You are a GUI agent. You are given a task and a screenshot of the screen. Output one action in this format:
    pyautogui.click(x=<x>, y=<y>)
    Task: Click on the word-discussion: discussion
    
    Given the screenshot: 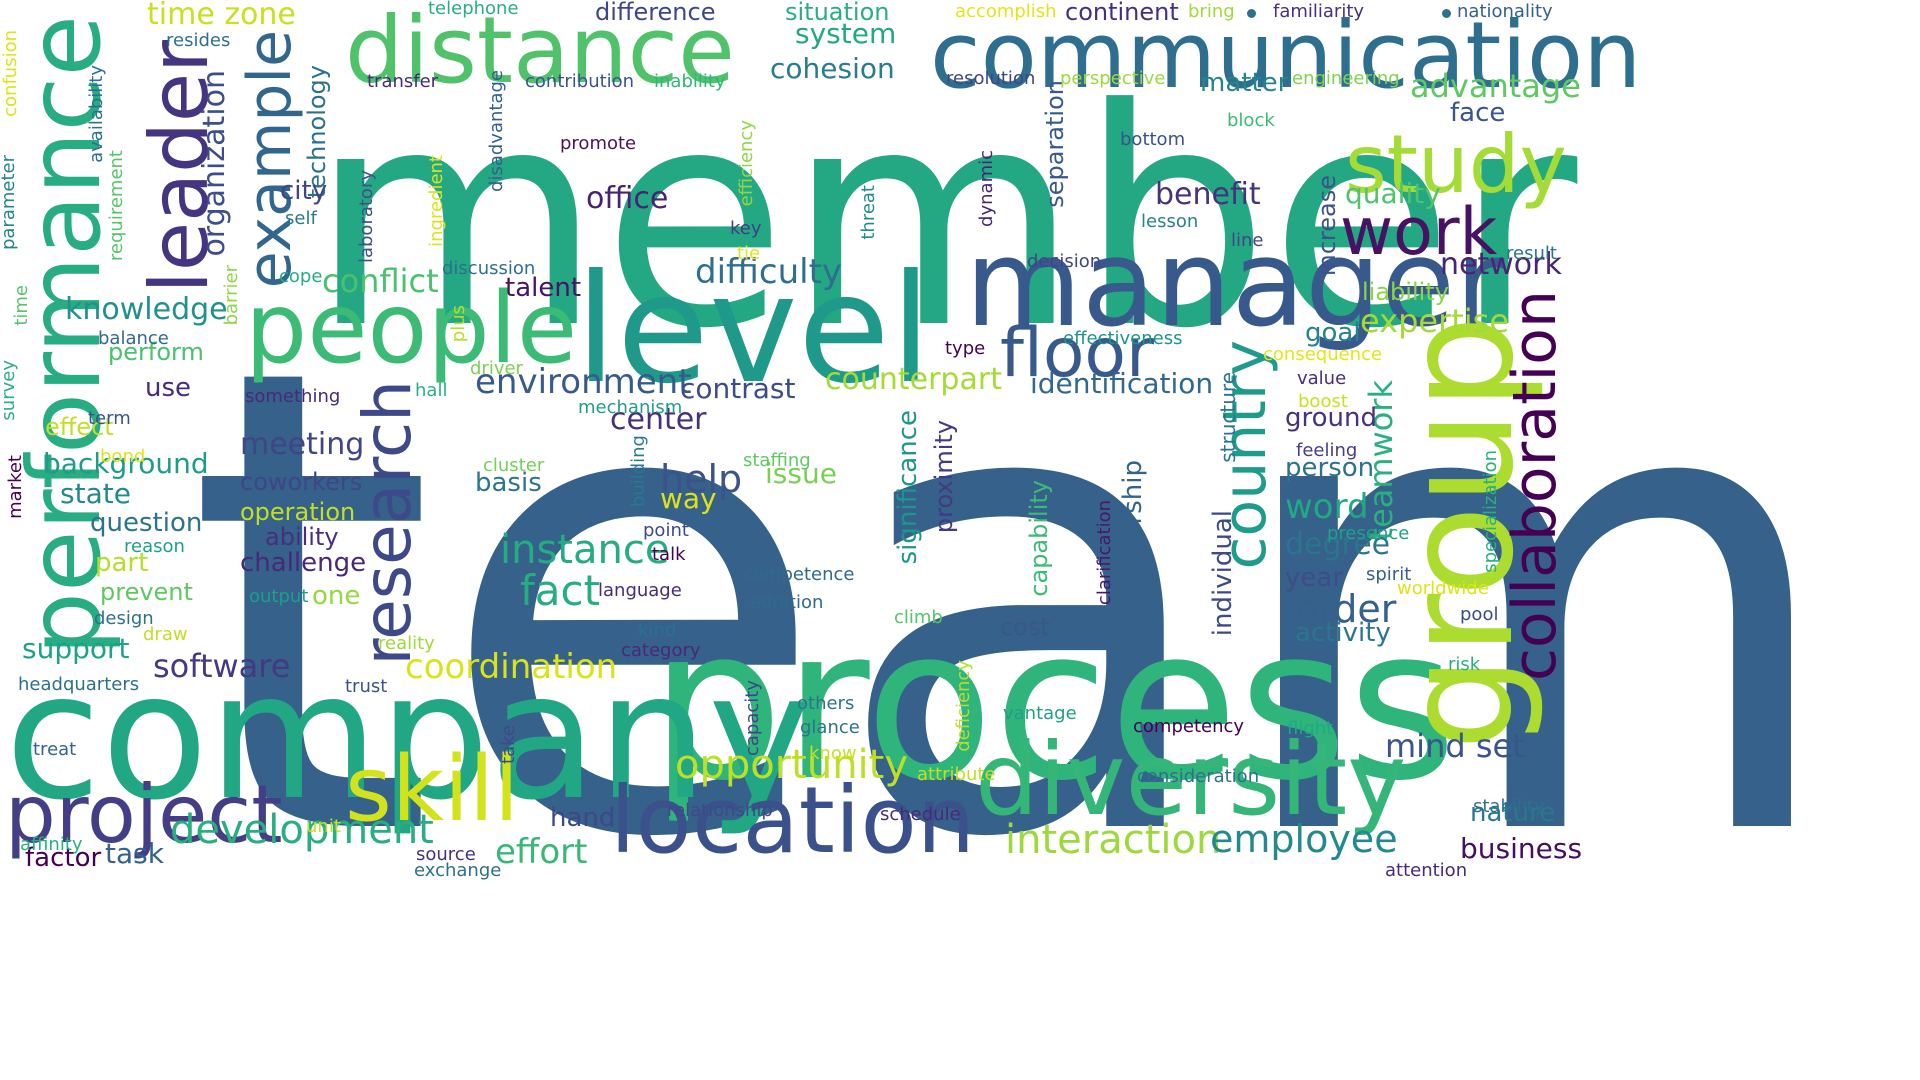 What is the action you would take?
    pyautogui.click(x=489, y=268)
    